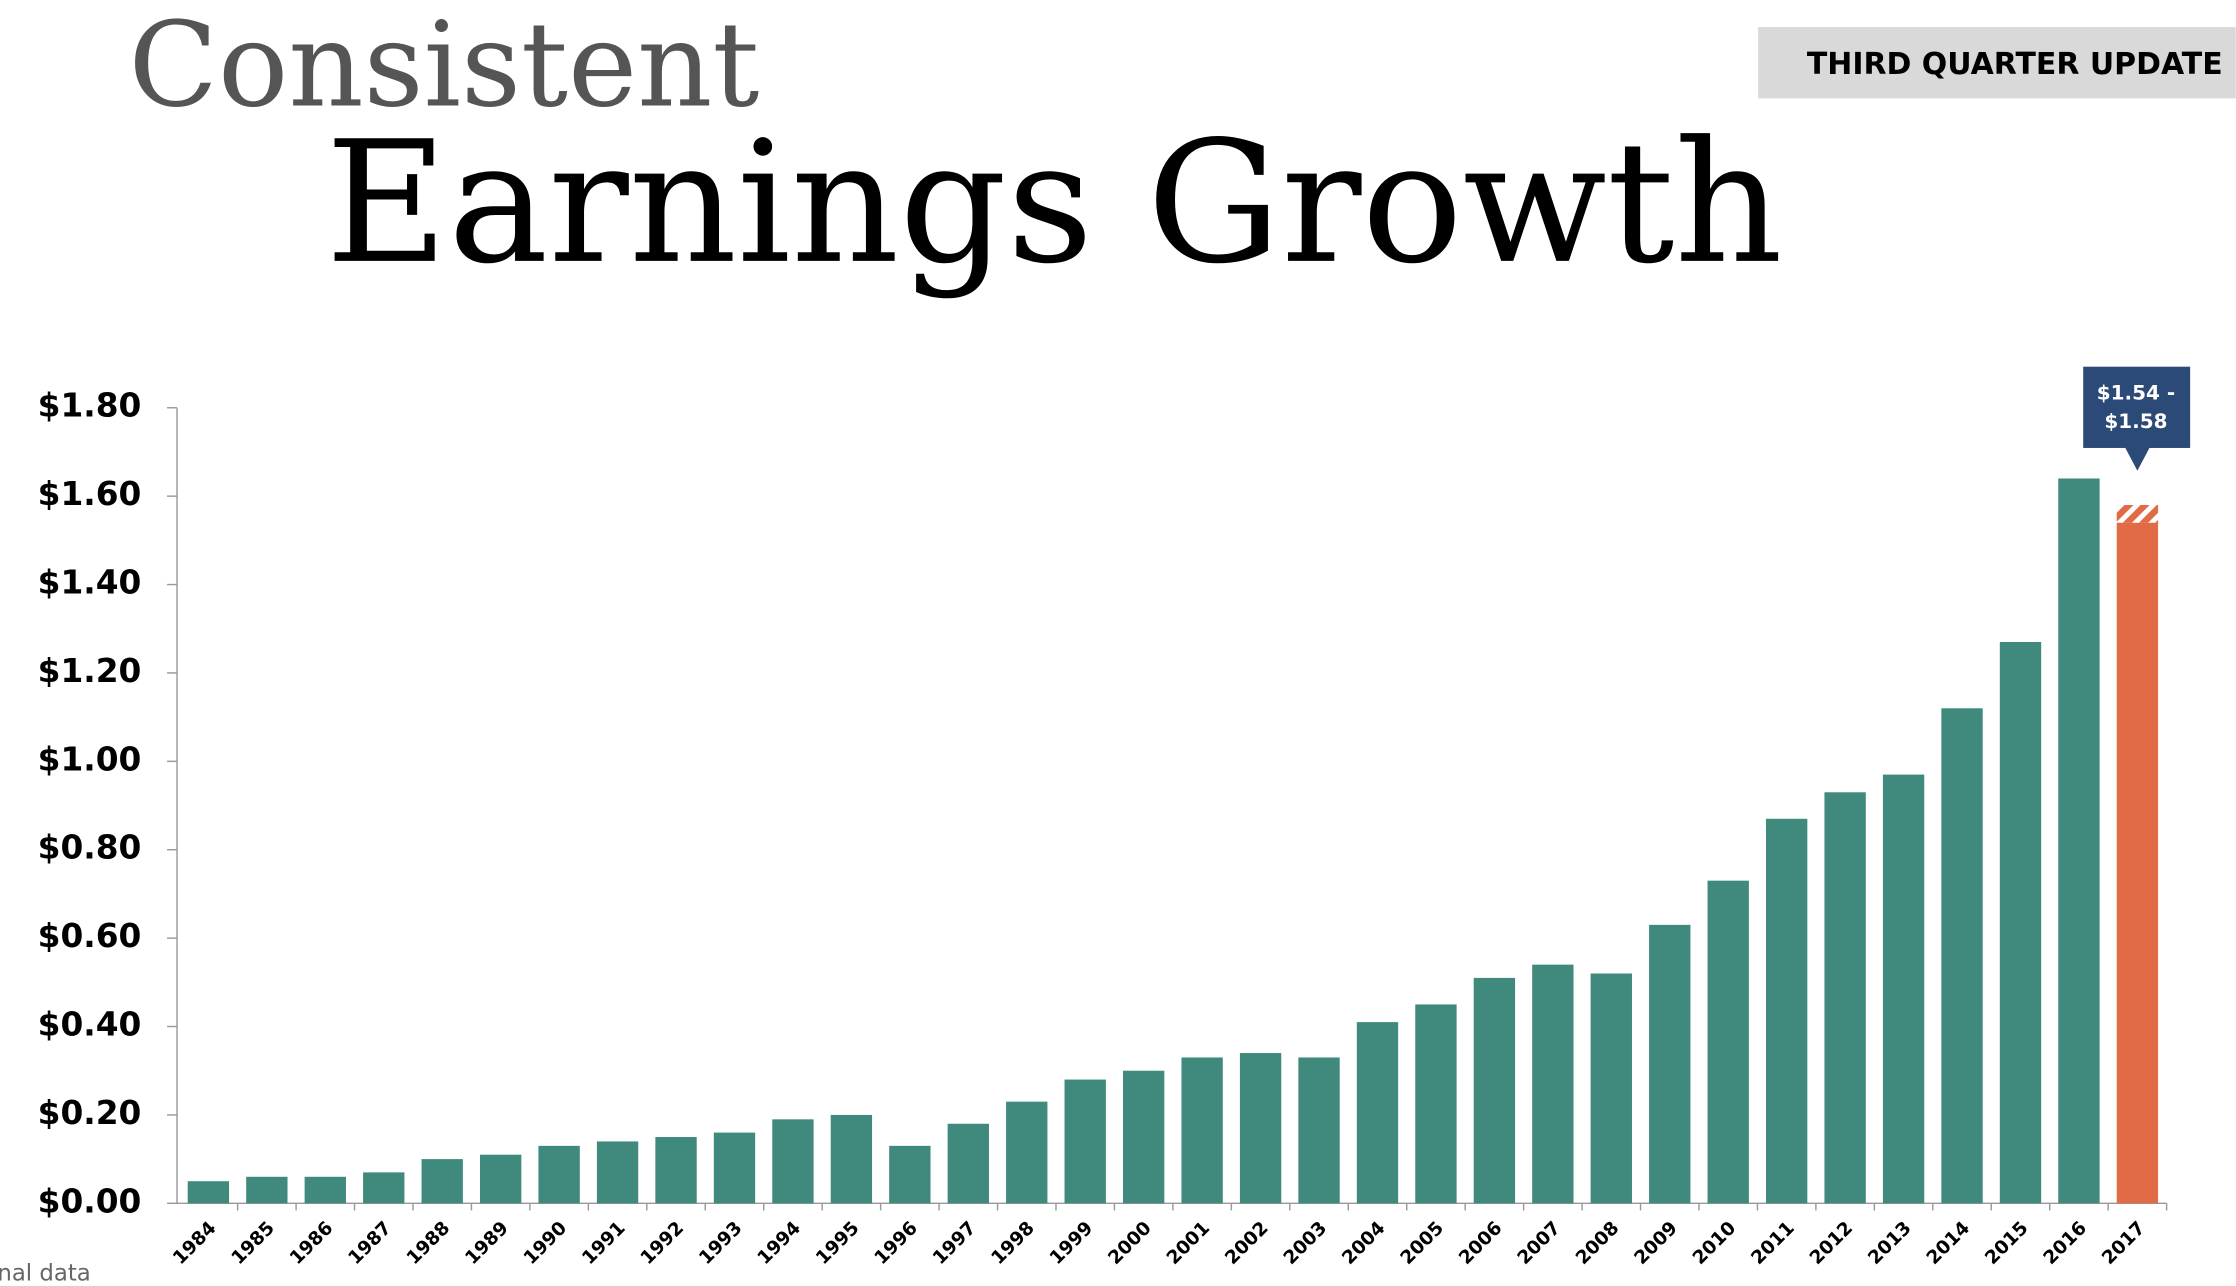 Image resolution: width=2236 pixels, height=1286 pixels. I want to click on x-tick-label: 1984, so click(194, 1243).